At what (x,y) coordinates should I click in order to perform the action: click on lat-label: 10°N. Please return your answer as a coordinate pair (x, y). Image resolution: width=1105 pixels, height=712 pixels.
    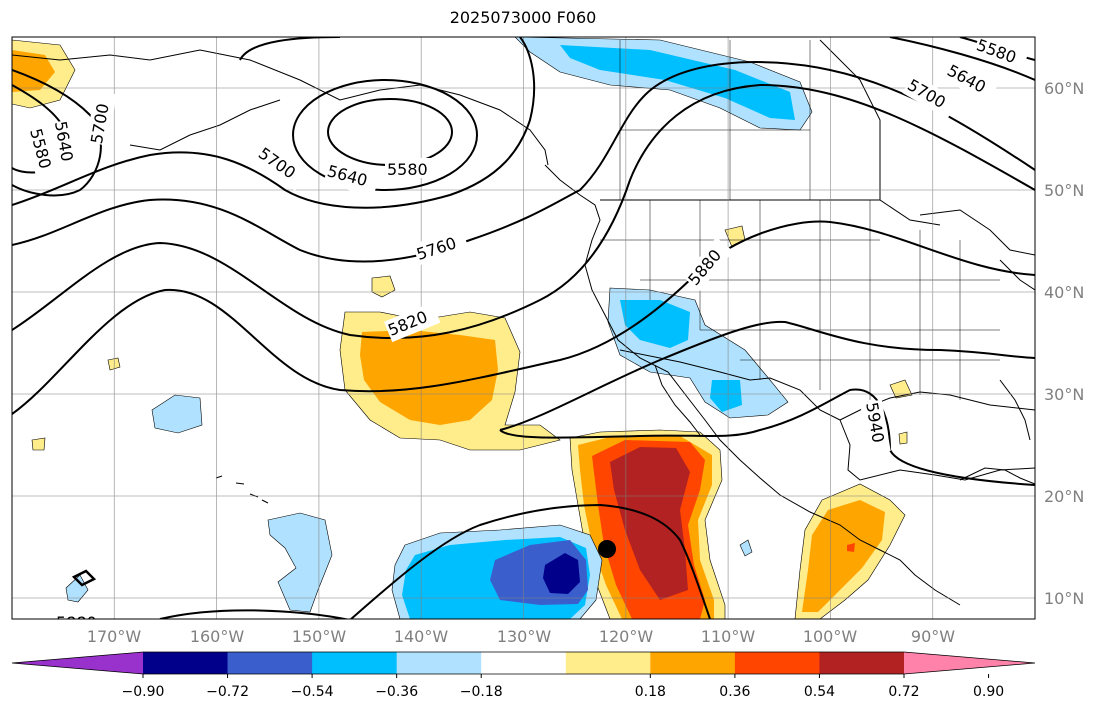
    Looking at the image, I should click on (1064, 598).